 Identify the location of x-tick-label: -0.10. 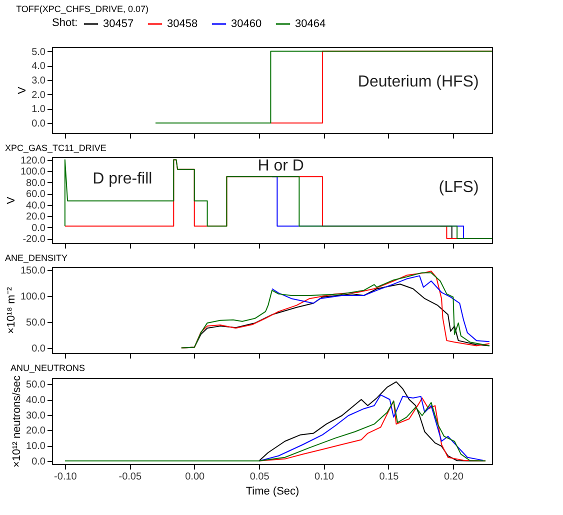
(66, 477).